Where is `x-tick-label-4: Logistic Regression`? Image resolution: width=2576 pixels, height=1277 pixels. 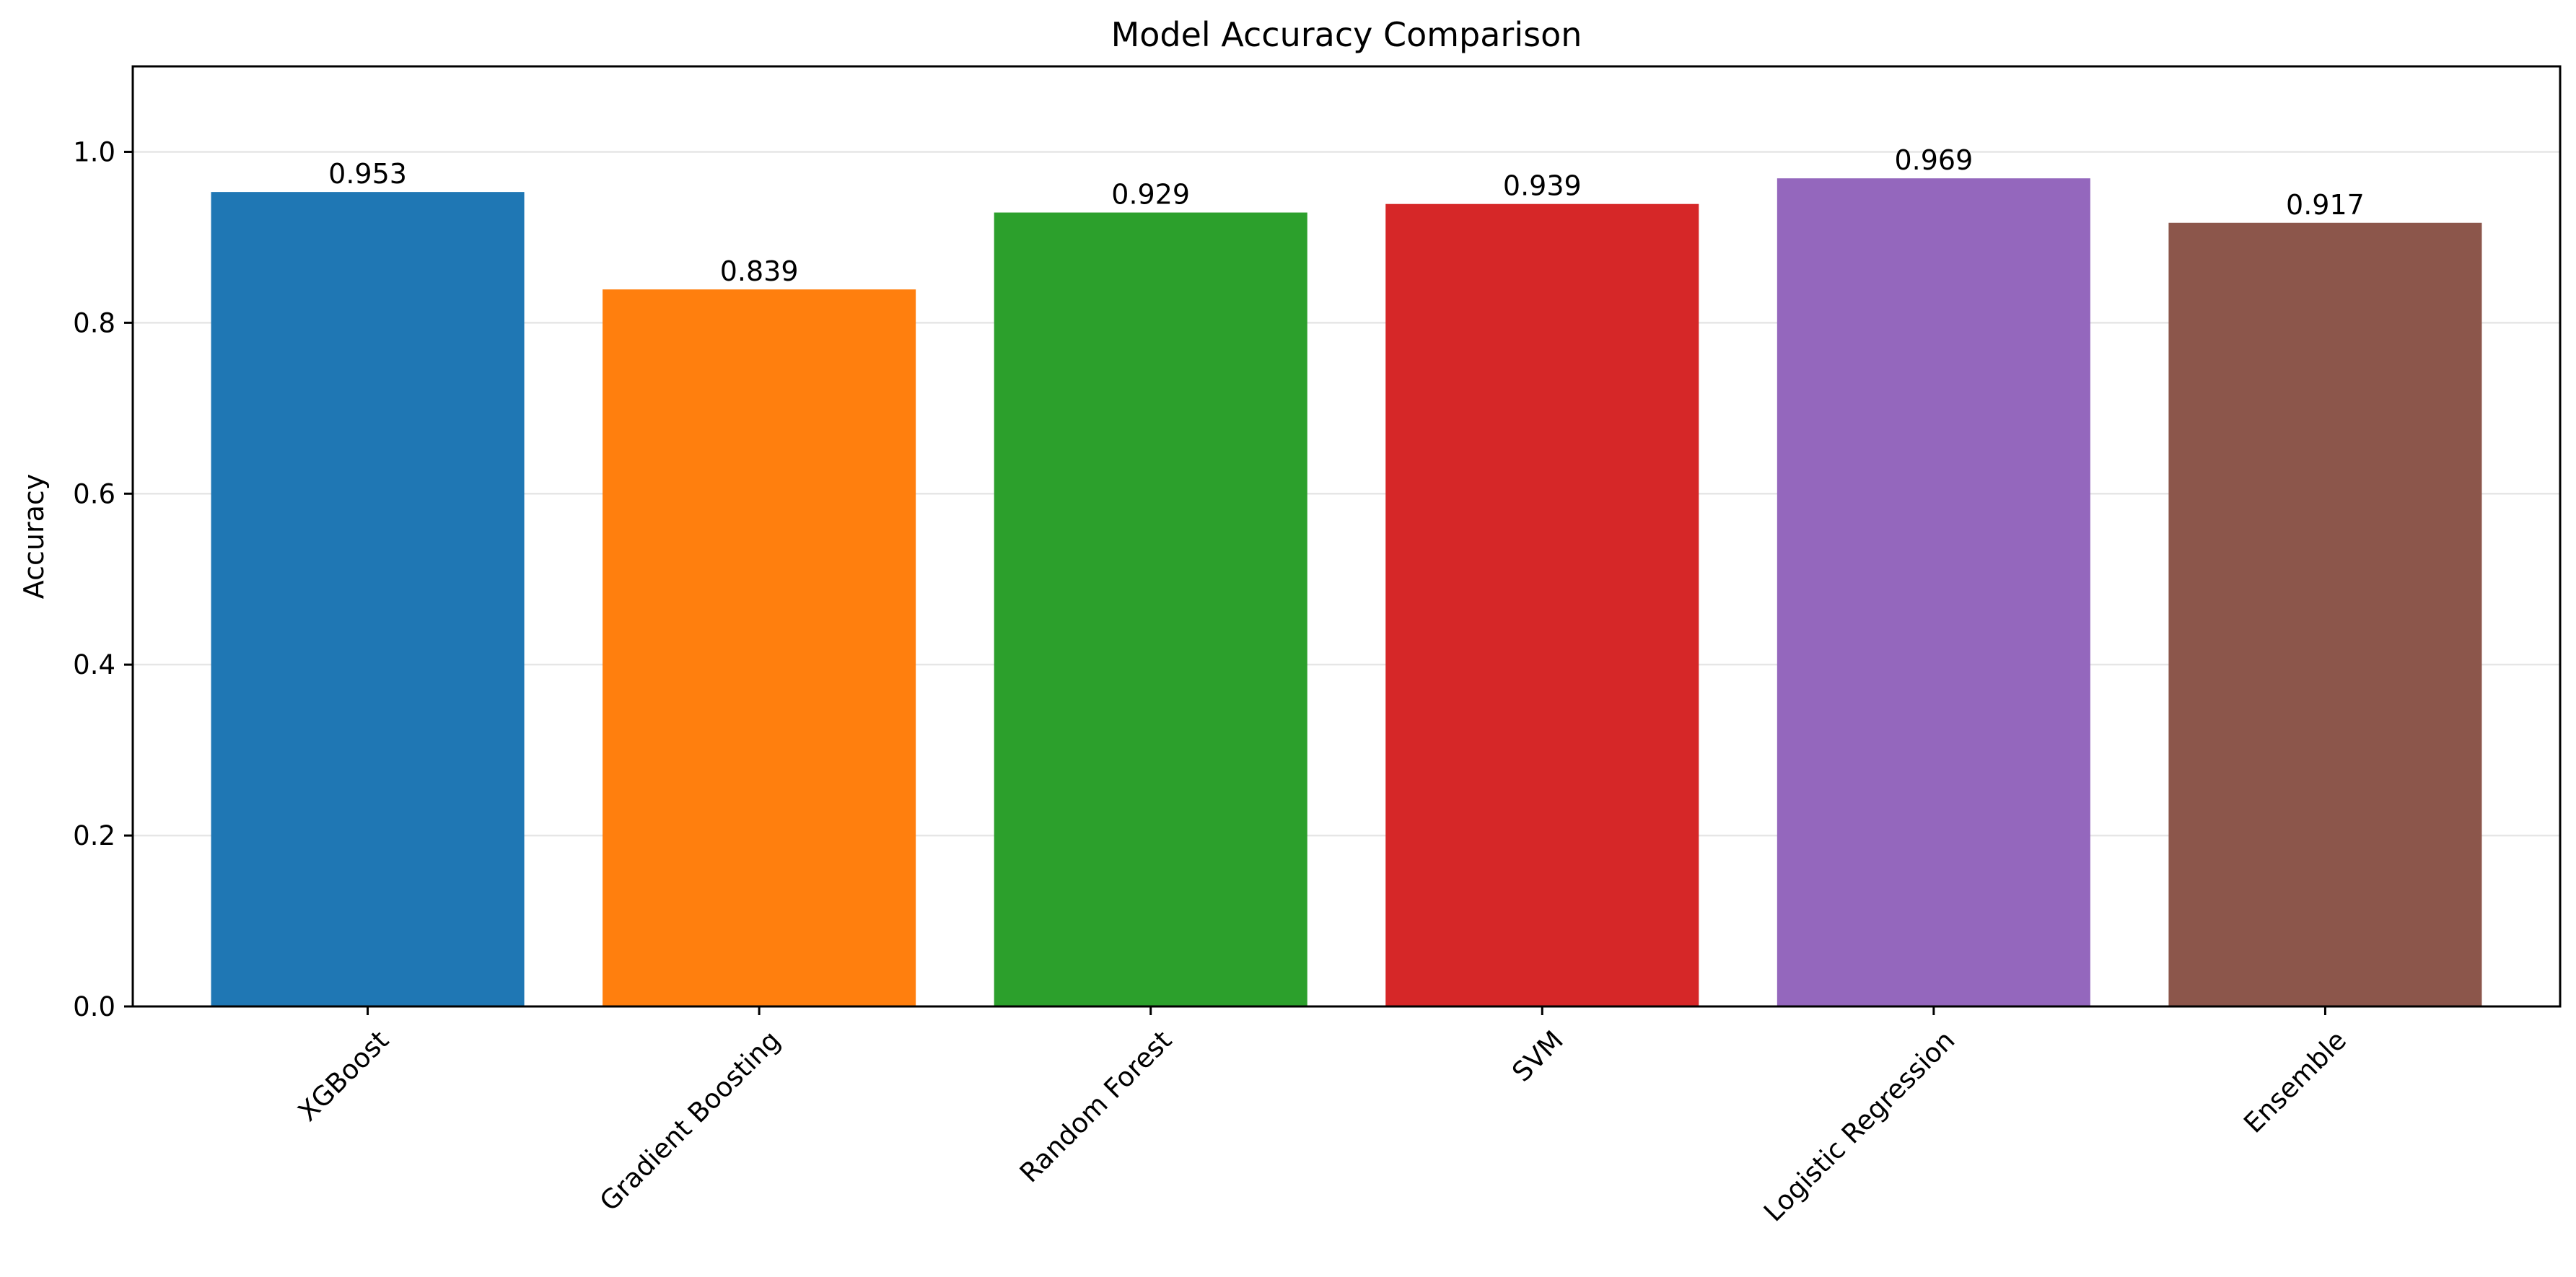 x-tick-label-4: Logistic Regression is located at coordinates (1859, 1125).